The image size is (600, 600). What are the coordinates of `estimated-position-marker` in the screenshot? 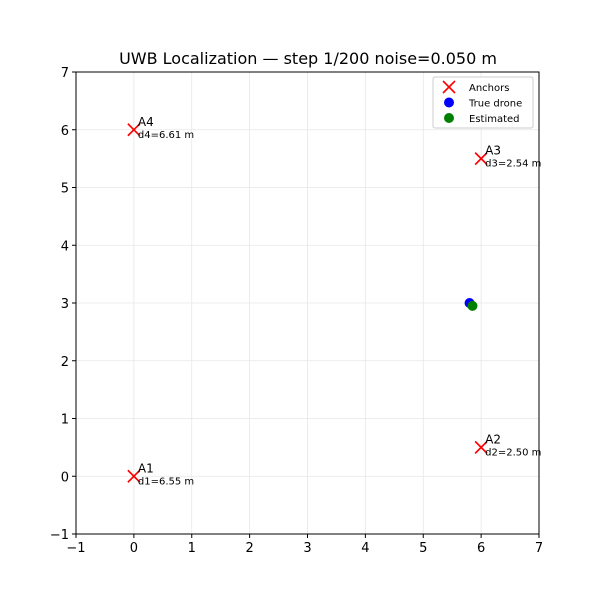 It's located at (472, 305).